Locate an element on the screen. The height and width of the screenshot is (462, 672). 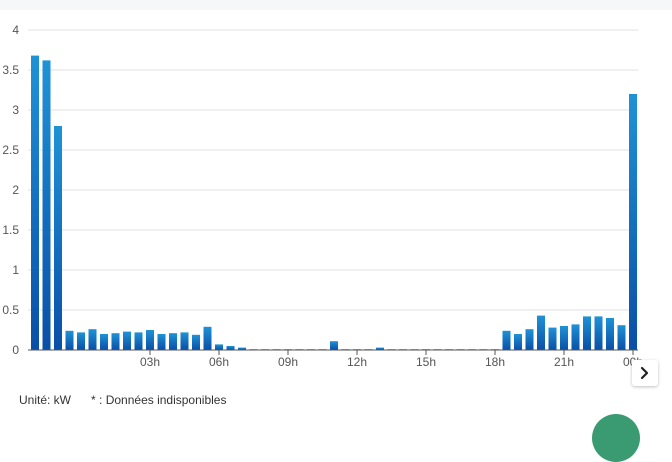
chart-footer: Unité: kW * : Données indisponibles is located at coordinates (122, 400).